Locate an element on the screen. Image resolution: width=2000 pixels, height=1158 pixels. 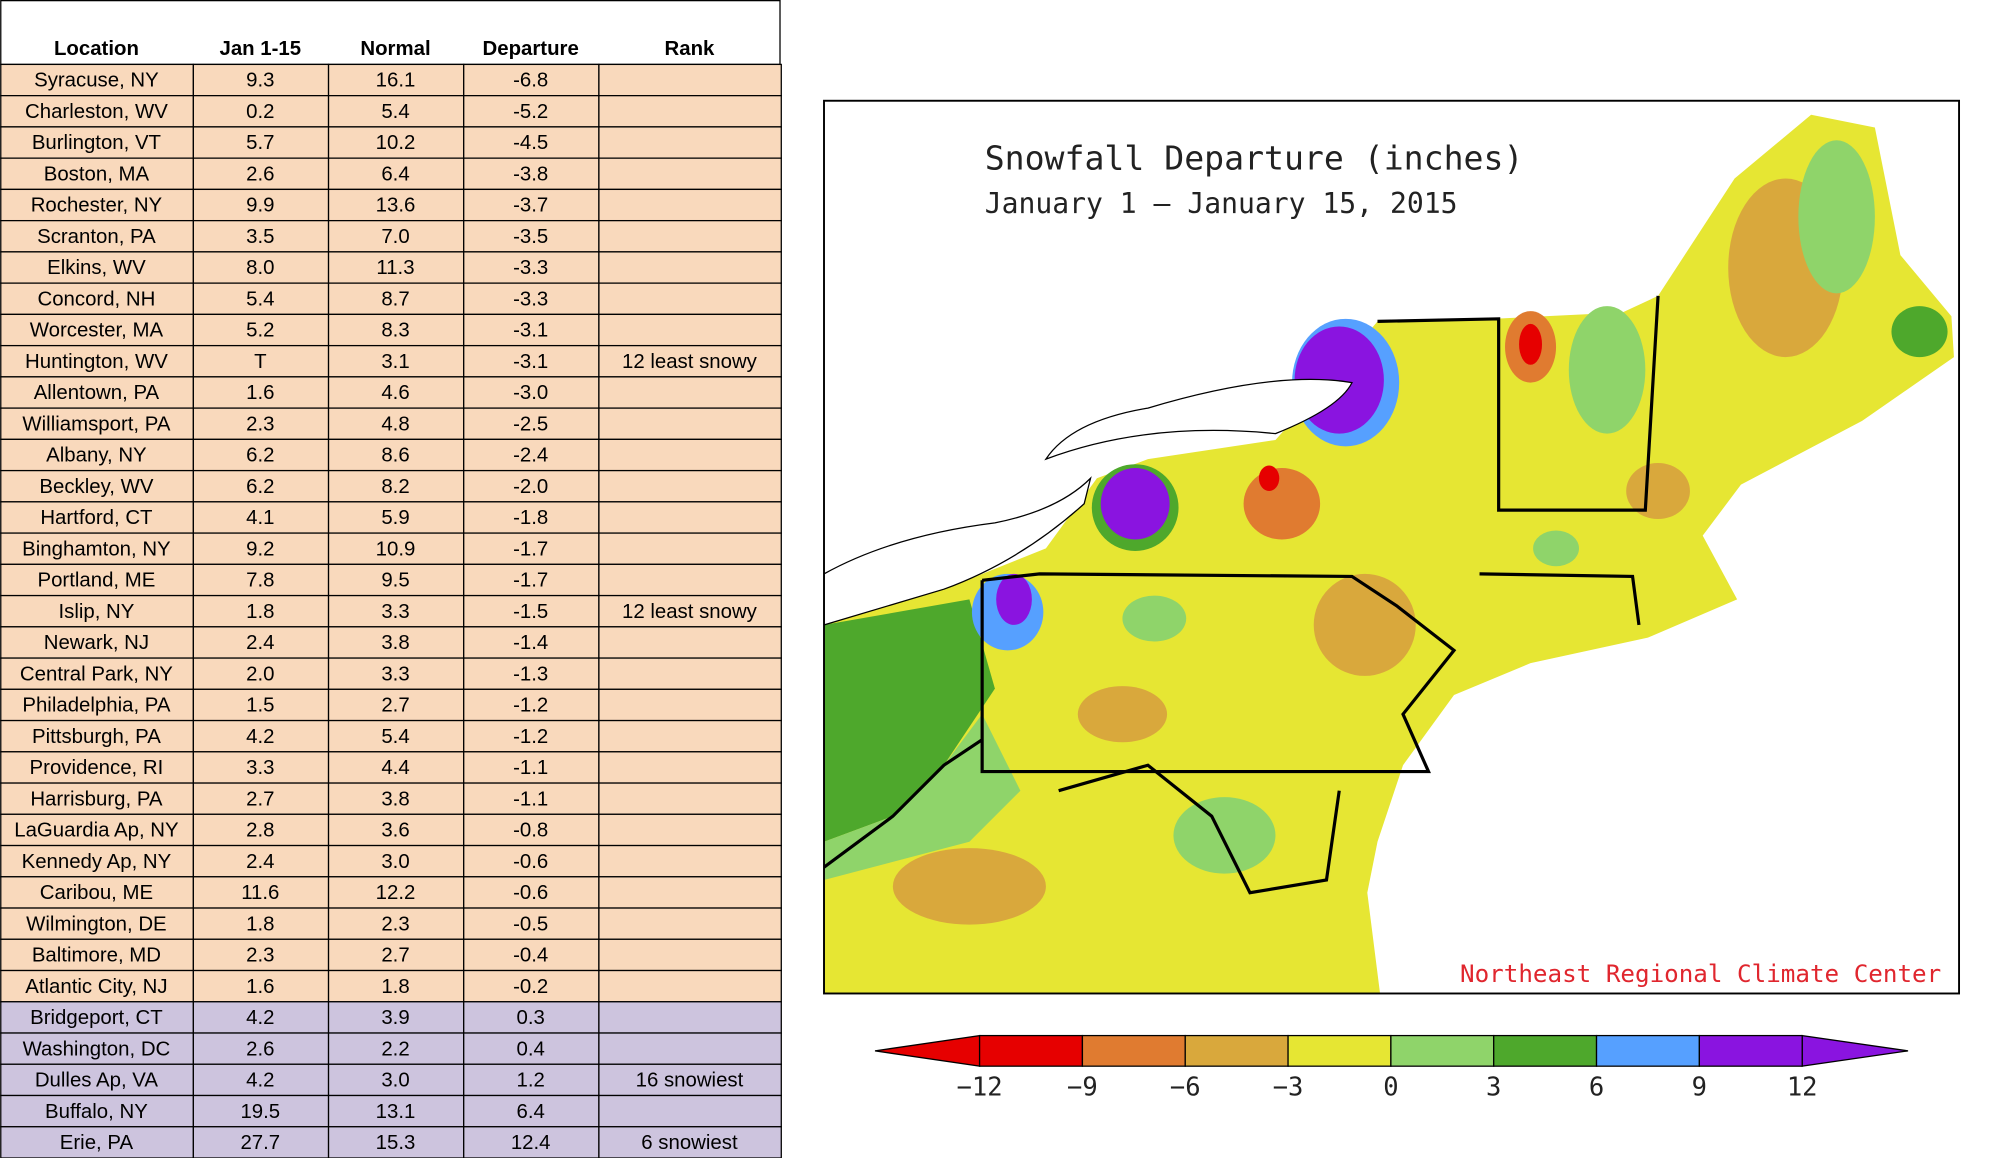
cell-text: Elkins, WV is located at coordinates (96, 268).